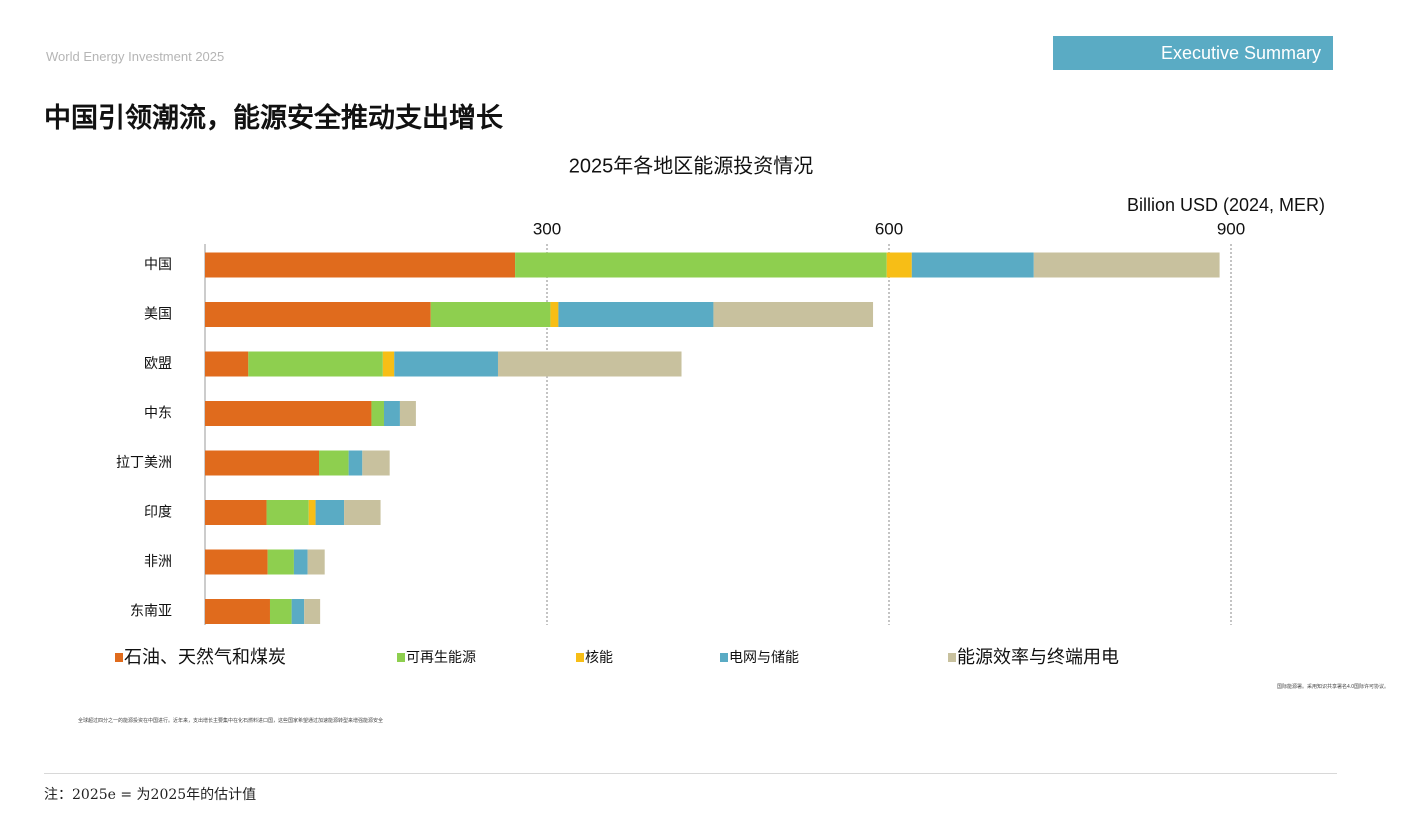 The width and height of the screenshot is (1417, 833). What do you see at coordinates (205, 657) in the screenshot?
I see `legend-label: 石油、天然气和煤炭` at bounding box center [205, 657].